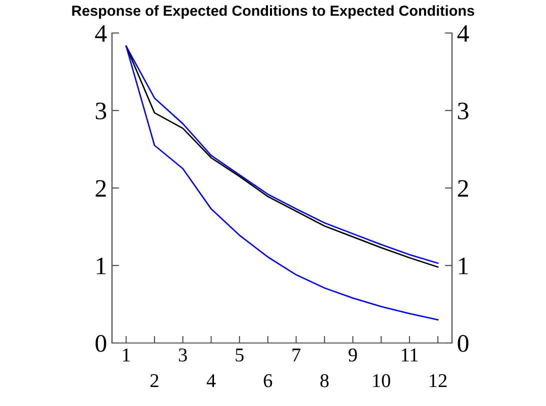  I want to click on x2-tick-label: 10, so click(381, 381).